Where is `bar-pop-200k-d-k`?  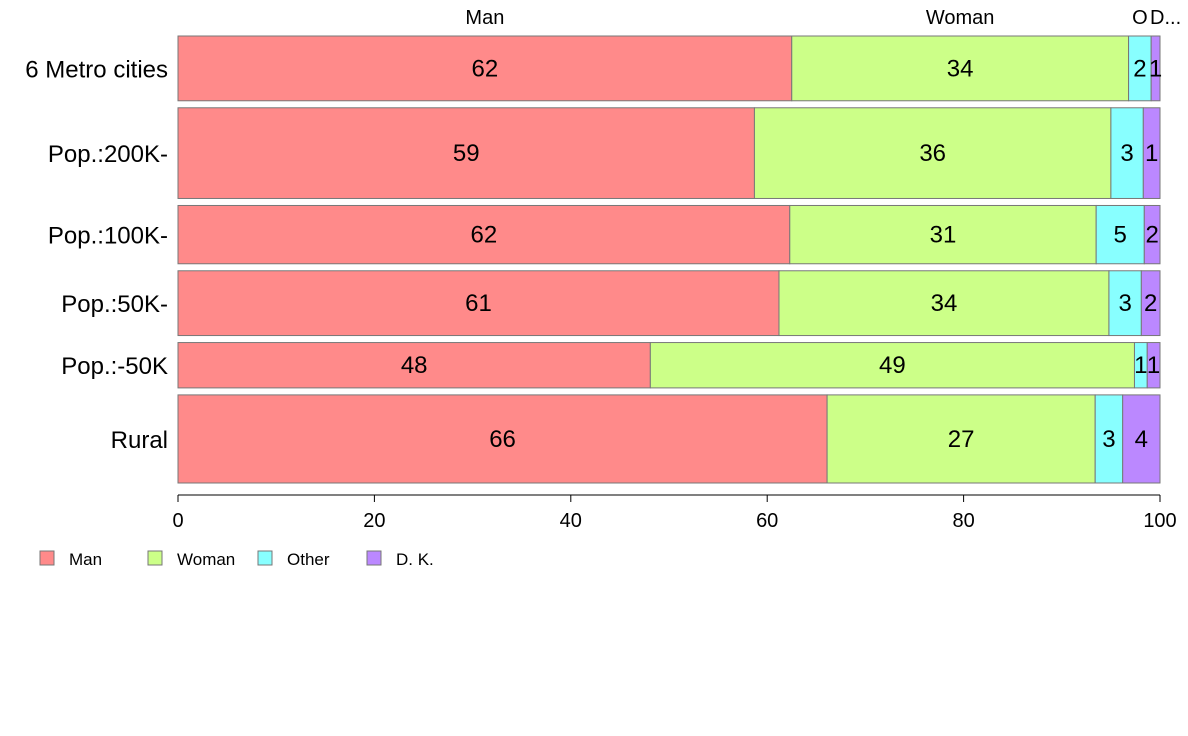
bar-pop-200k-d-k is located at coordinates (1151, 153).